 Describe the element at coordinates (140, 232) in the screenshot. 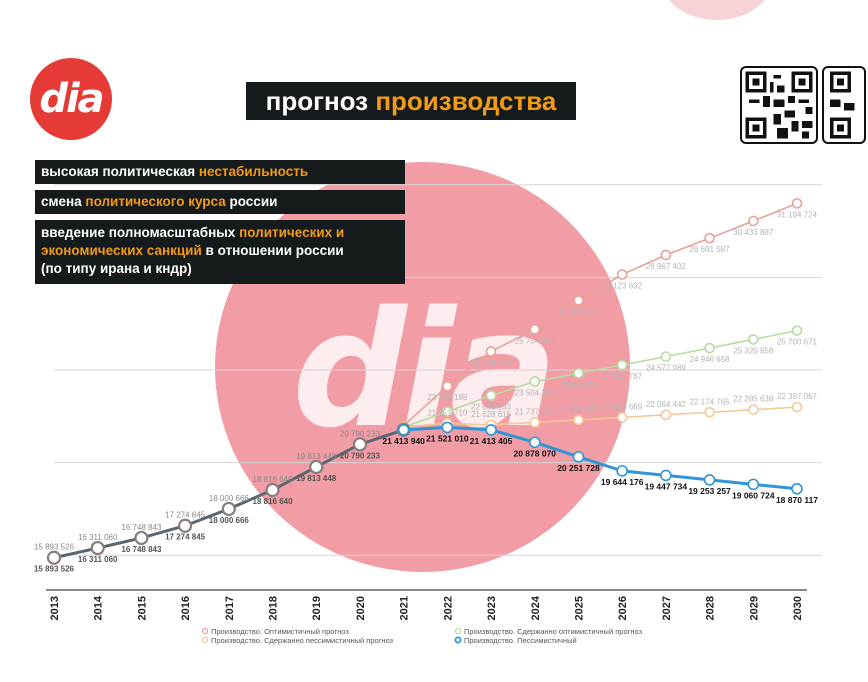

I see `bullet-3-text: введение полномасштабных` at that location.